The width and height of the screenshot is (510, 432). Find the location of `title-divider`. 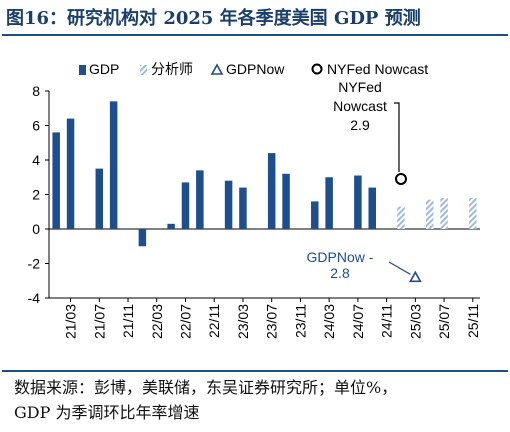

title-divider is located at coordinates (255, 35).